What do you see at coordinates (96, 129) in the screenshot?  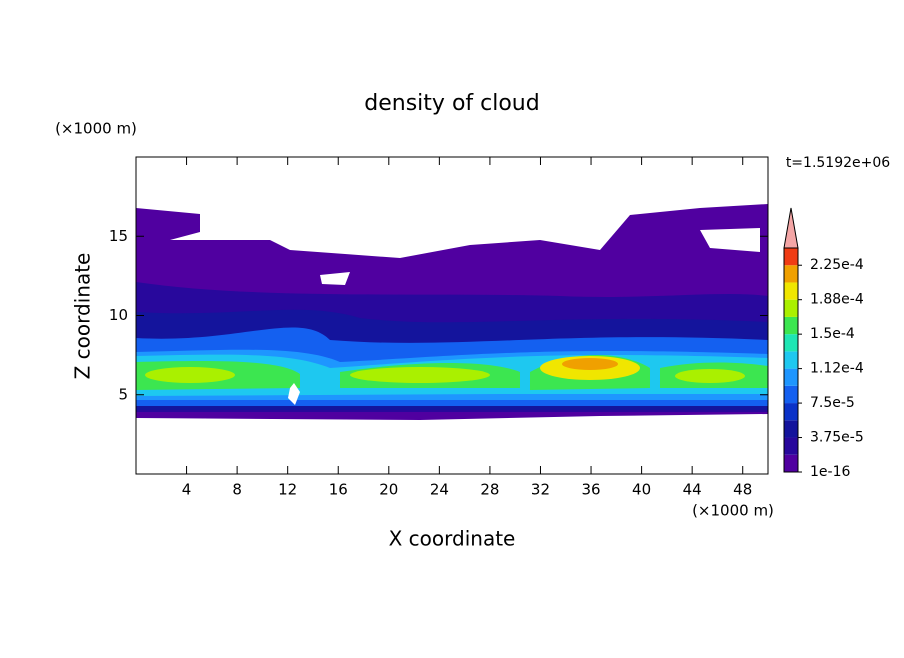 I see `y-unit: (×1000 m)` at bounding box center [96, 129].